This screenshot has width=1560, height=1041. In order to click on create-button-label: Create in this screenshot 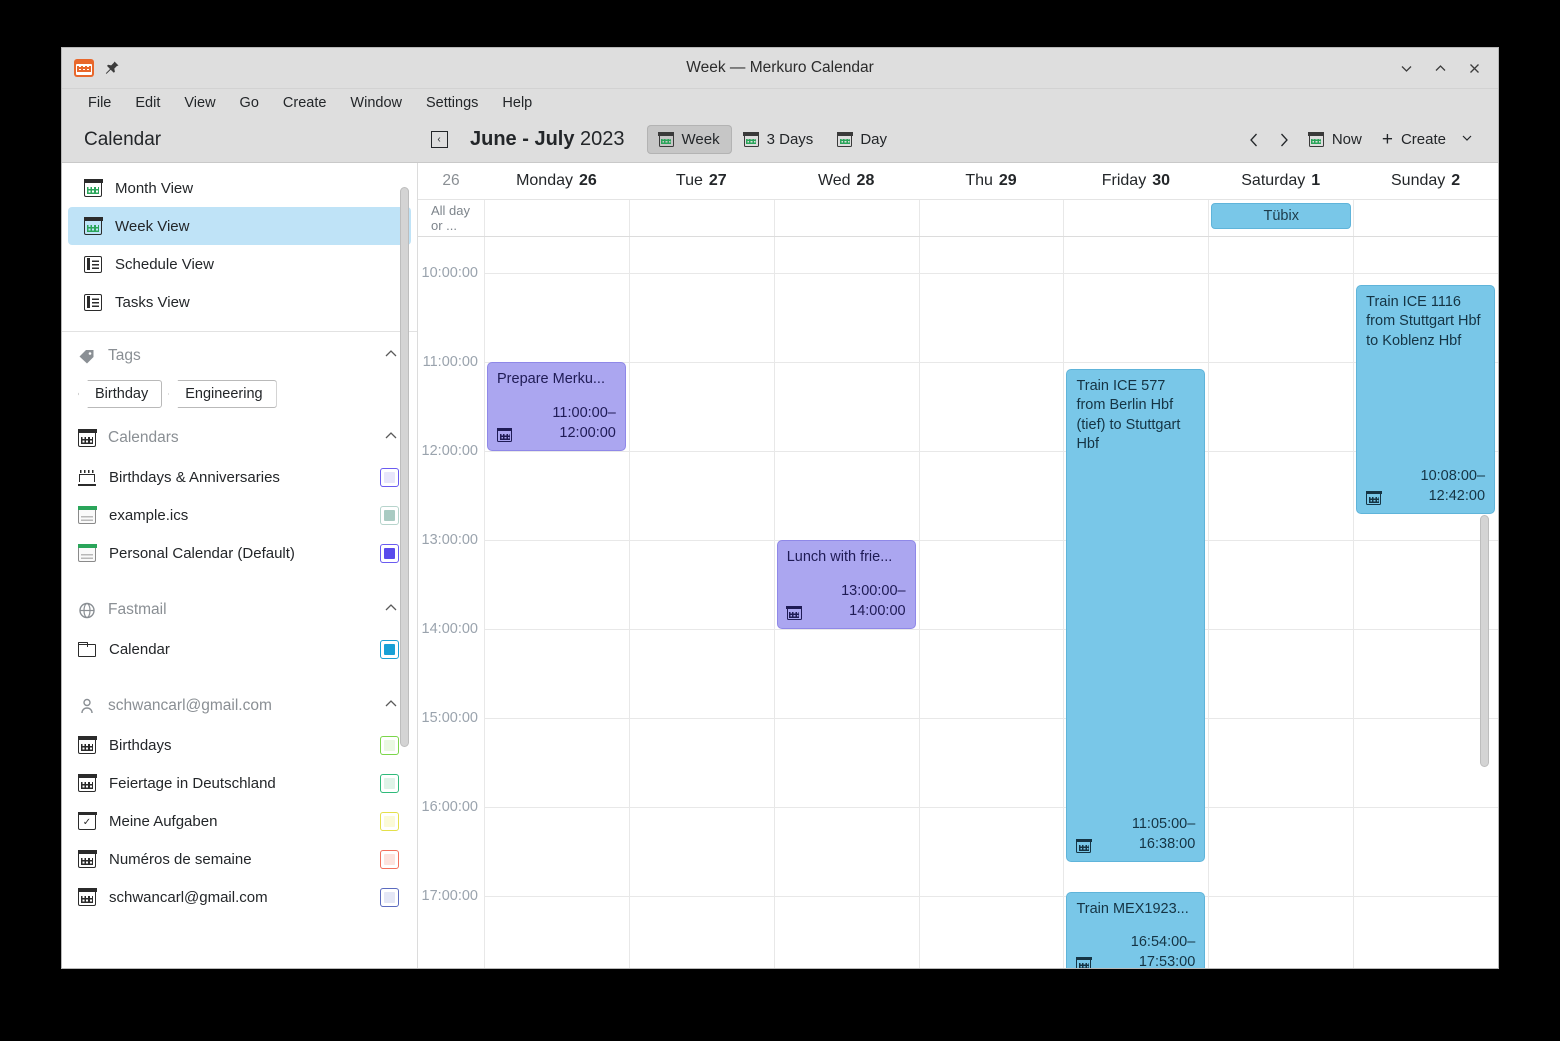, I will do `click(1423, 139)`.